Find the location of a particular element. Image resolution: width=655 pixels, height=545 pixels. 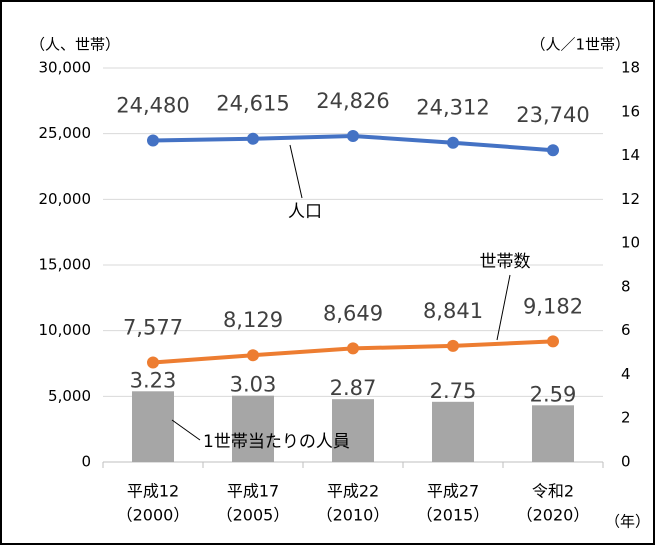

point-value-label: 24,312 is located at coordinates (452, 108).